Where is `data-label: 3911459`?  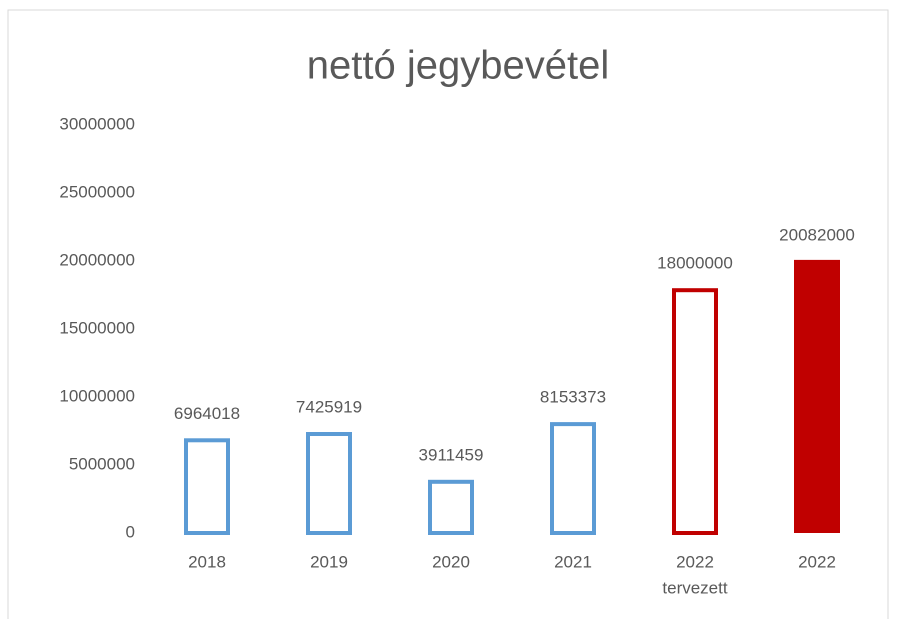 data-label: 3911459 is located at coordinates (451, 454).